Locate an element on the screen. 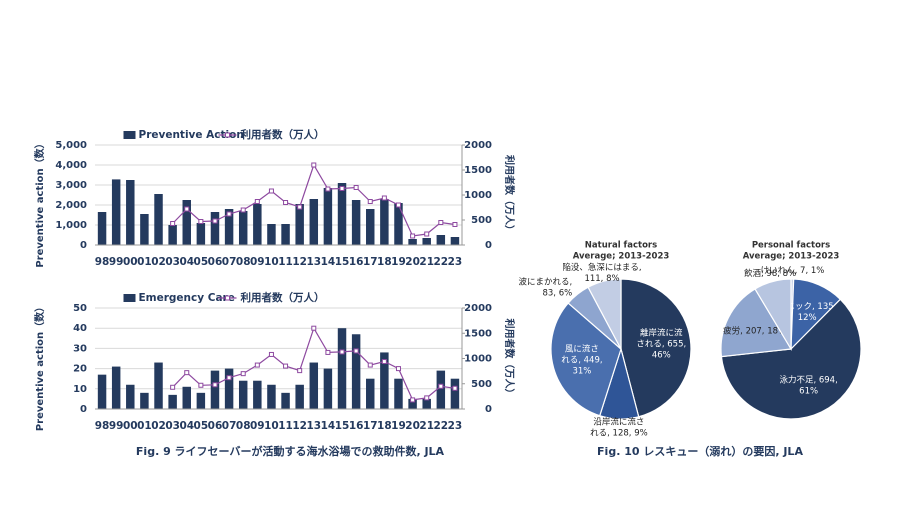 The height and width of the screenshot is (515, 916). y-axis-label: Preventive action（数） is located at coordinates (39, 202).